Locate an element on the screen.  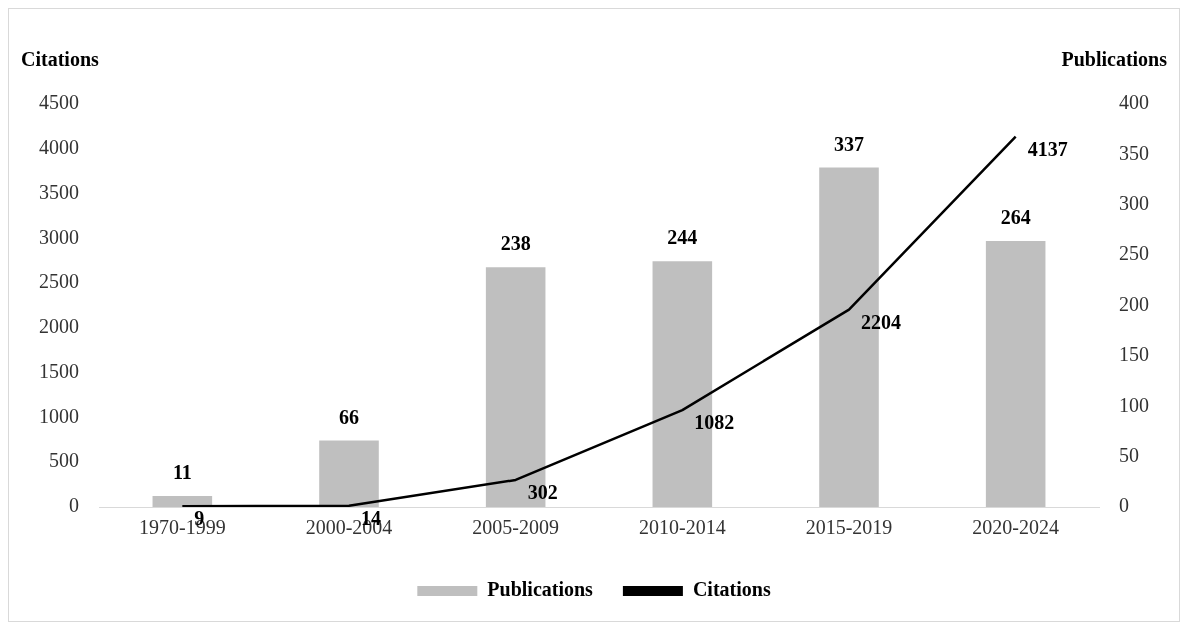
y-axis-title: Citations is located at coordinates (60, 59).